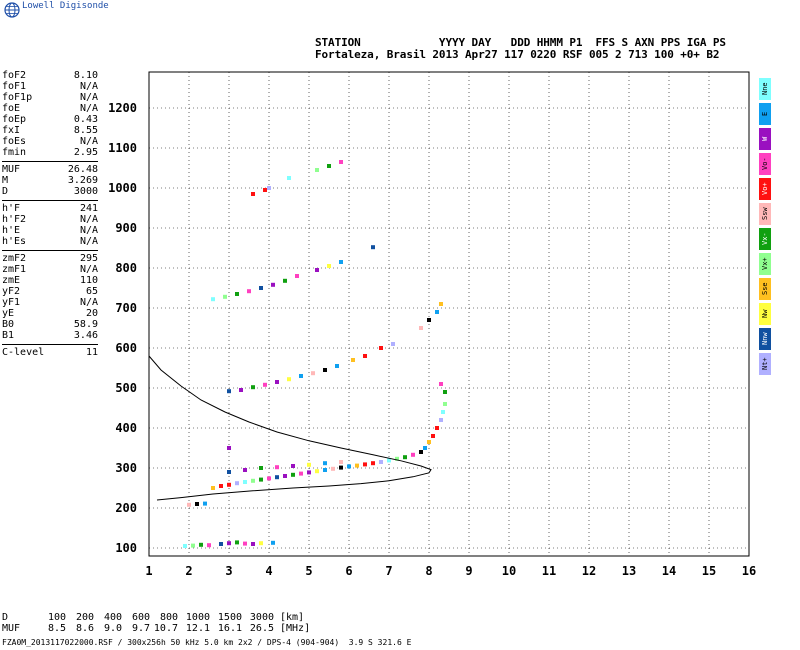  I want to click on distance-cell: 600, so click(140, 617).